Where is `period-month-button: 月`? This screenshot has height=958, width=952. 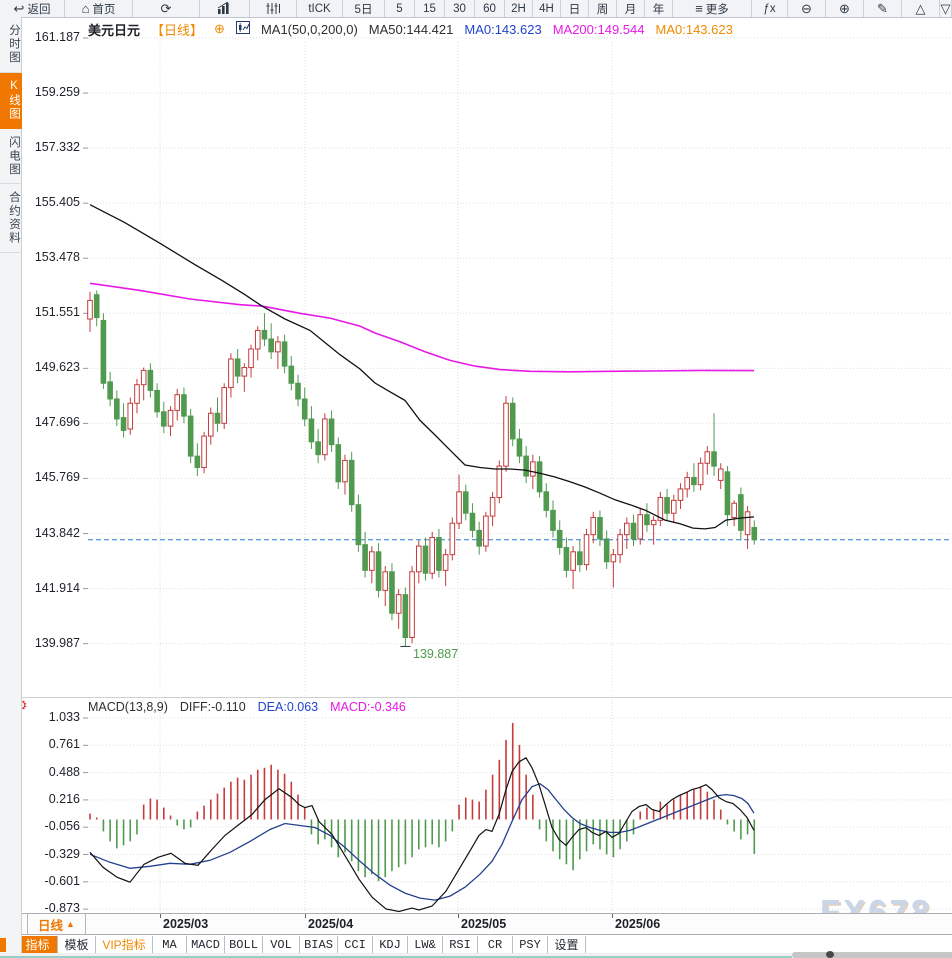 period-month-button: 月 is located at coordinates (631, 8).